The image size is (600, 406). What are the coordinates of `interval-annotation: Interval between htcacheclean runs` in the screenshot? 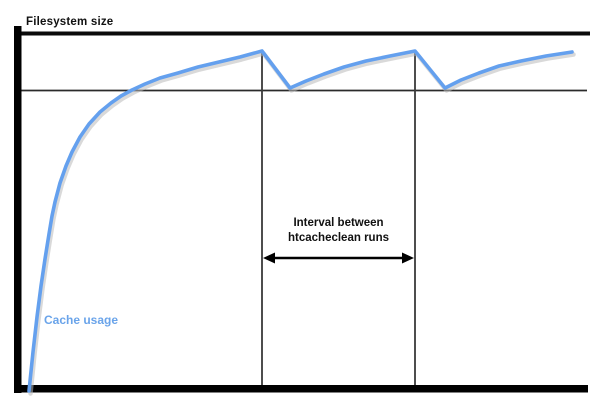 It's located at (338, 231).